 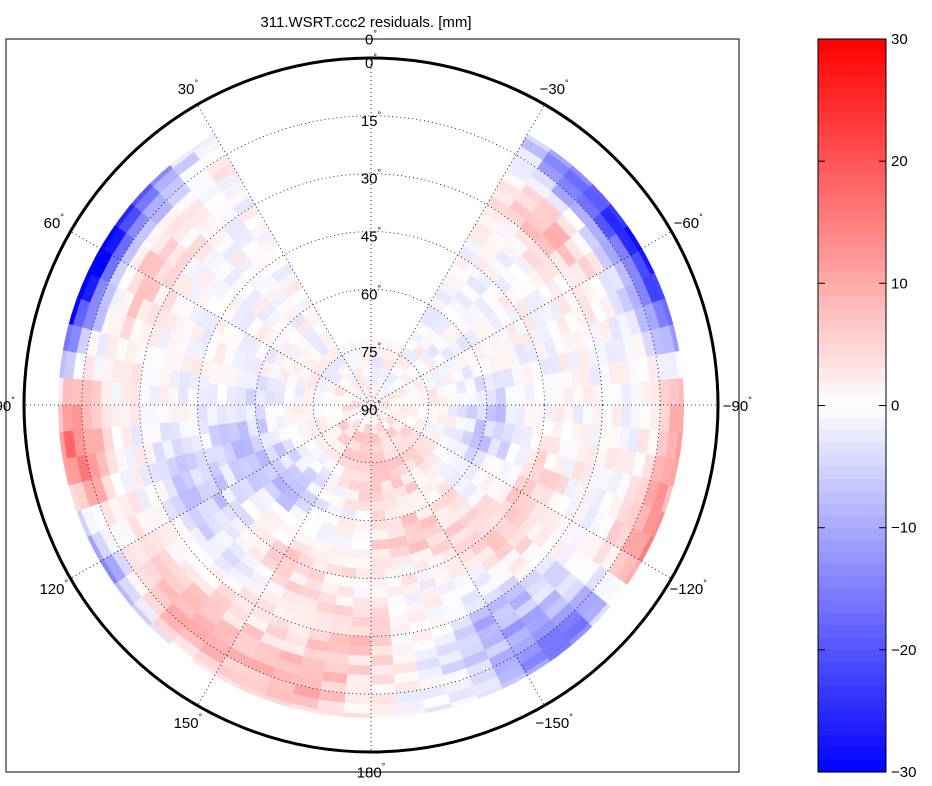 I want to click on azimuth-label: 180°, so click(x=371, y=771).